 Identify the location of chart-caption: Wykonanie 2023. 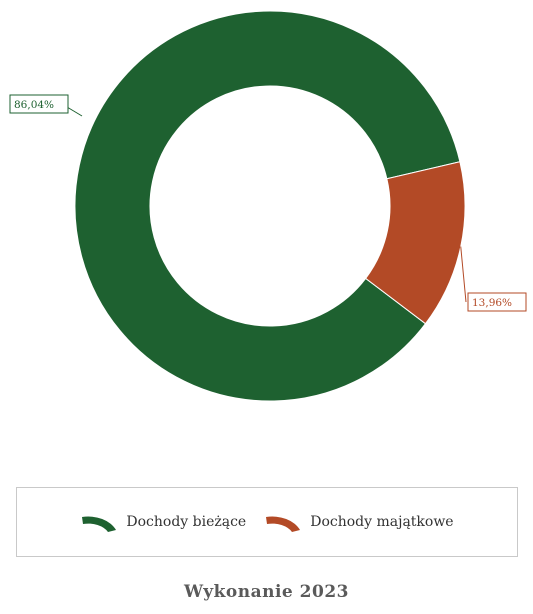
(266, 592).